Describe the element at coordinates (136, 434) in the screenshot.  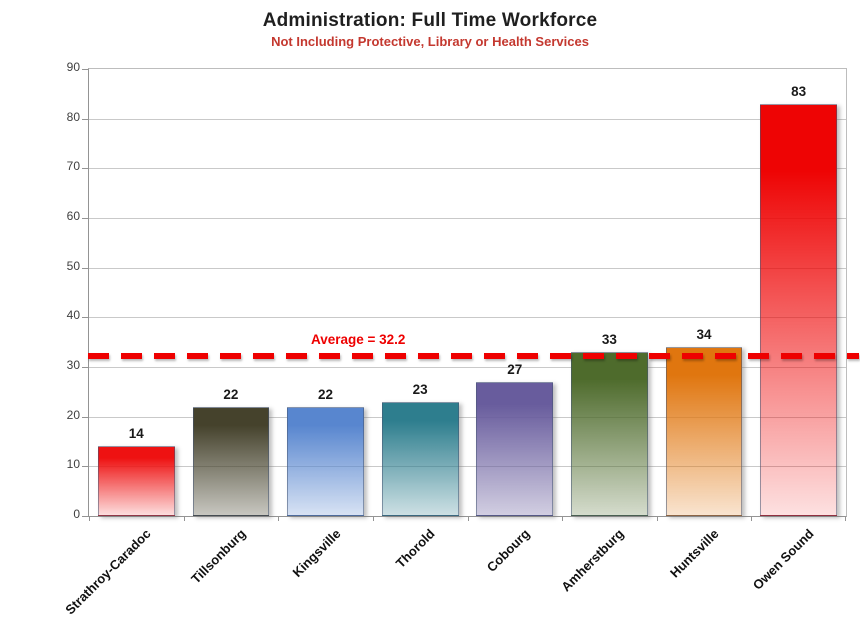
I see `bar-value-label: 14` at that location.